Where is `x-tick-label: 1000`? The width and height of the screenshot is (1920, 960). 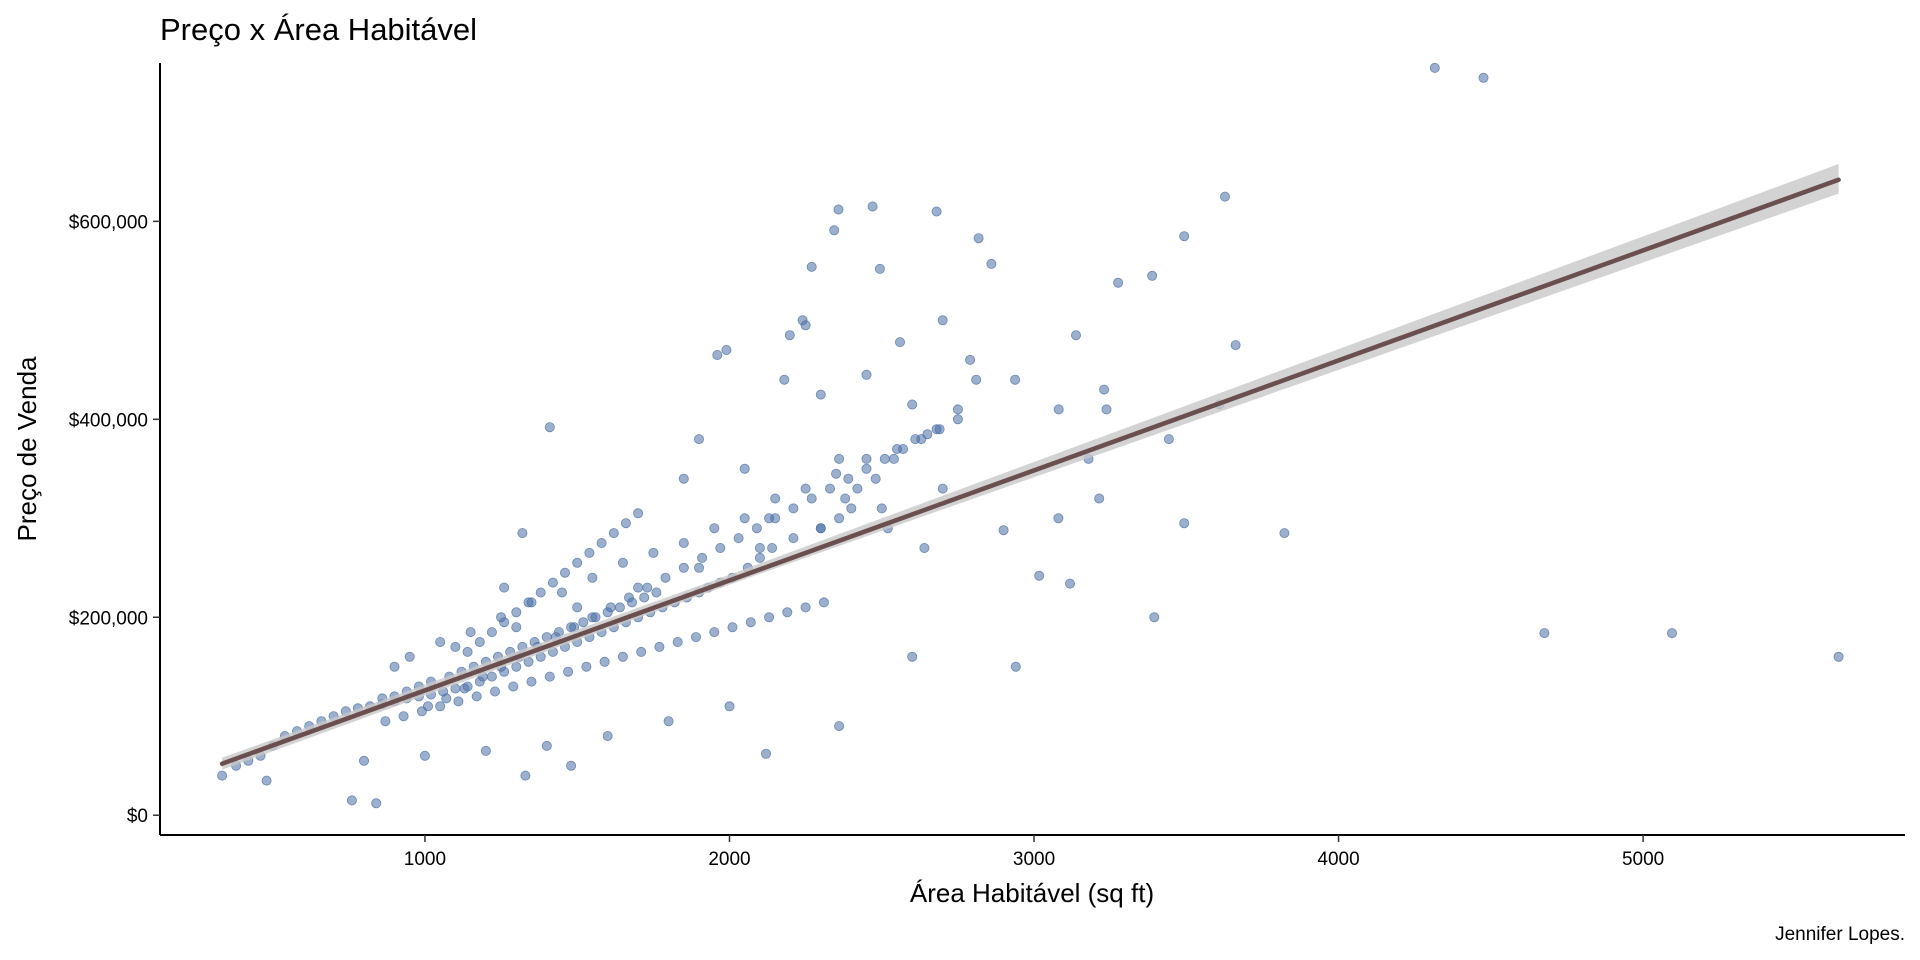 x-tick-label: 1000 is located at coordinates (425, 859).